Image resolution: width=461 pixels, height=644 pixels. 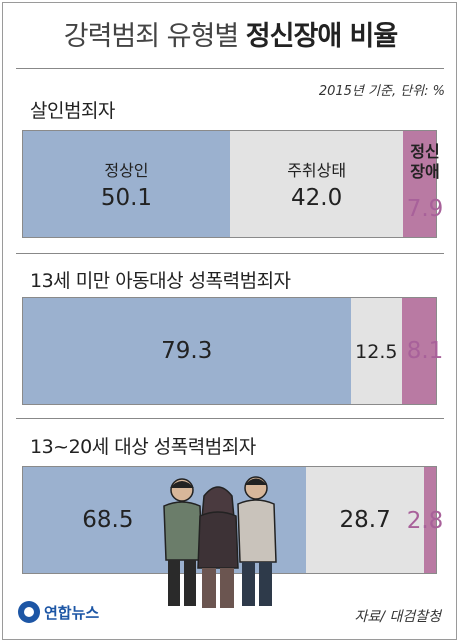 I want to click on title-divider, so click(x=230, y=68).